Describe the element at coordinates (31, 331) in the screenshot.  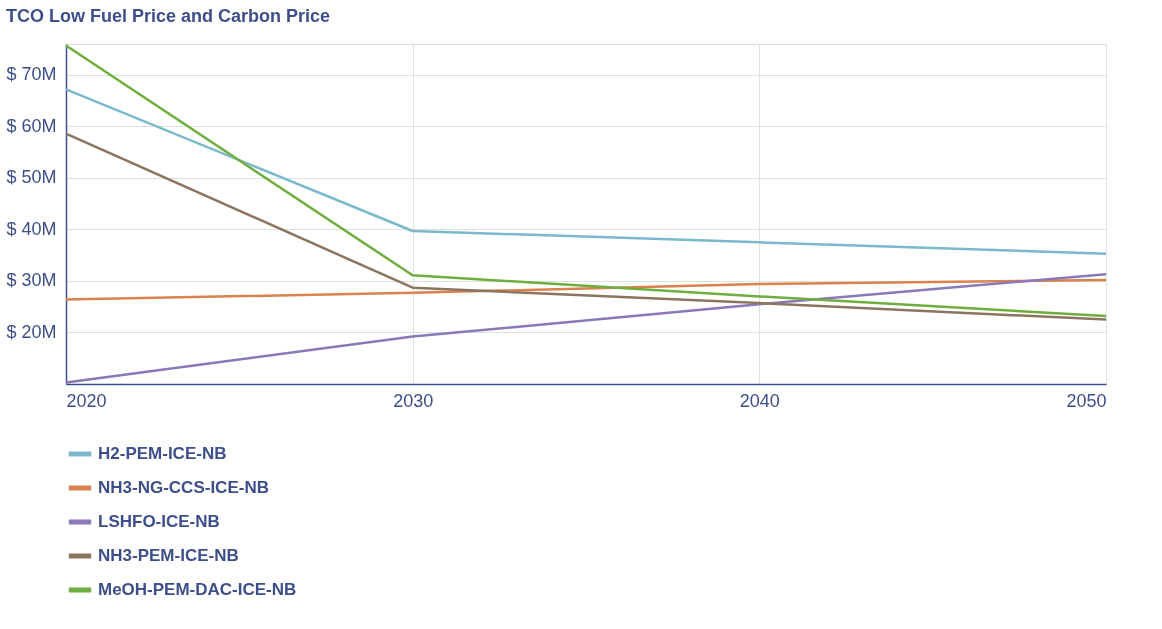
I see `y-tick-label: $ 20M` at that location.